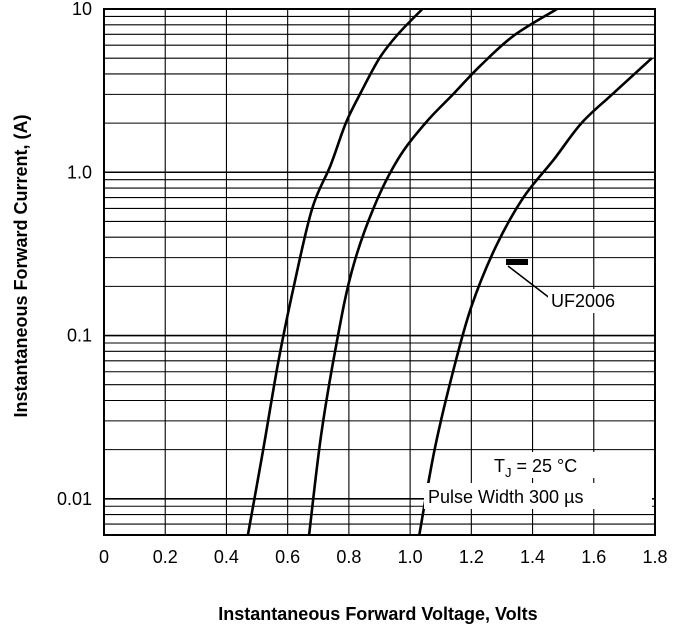 The image size is (683, 632). Describe the element at coordinates (567, 286) in the screenshot. I see `part-annotation: UF2006` at that location.